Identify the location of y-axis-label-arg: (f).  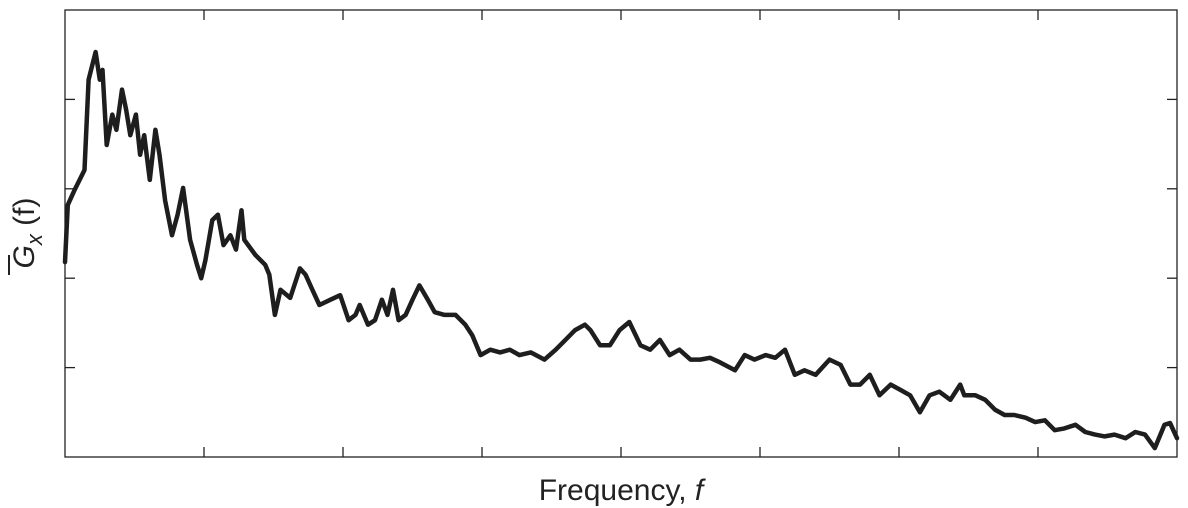
(24, 216).